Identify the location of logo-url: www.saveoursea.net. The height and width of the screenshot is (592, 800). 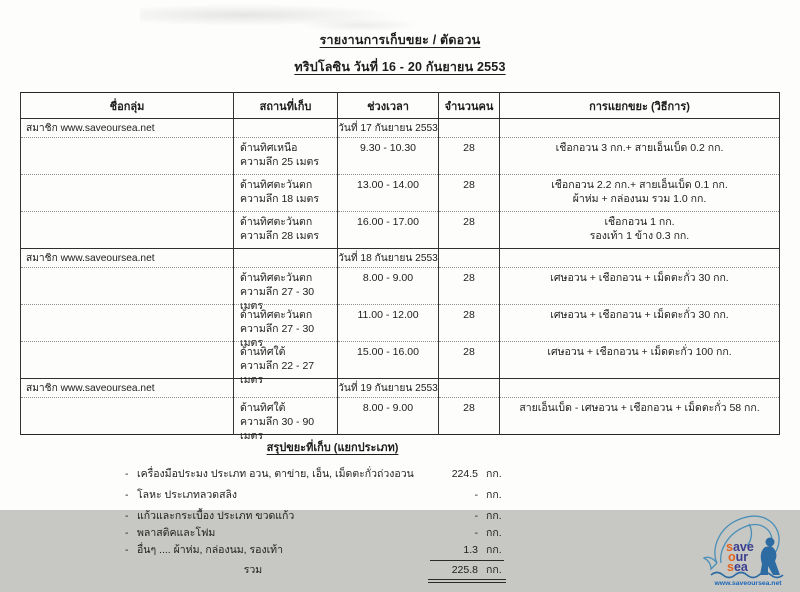
(748, 583).